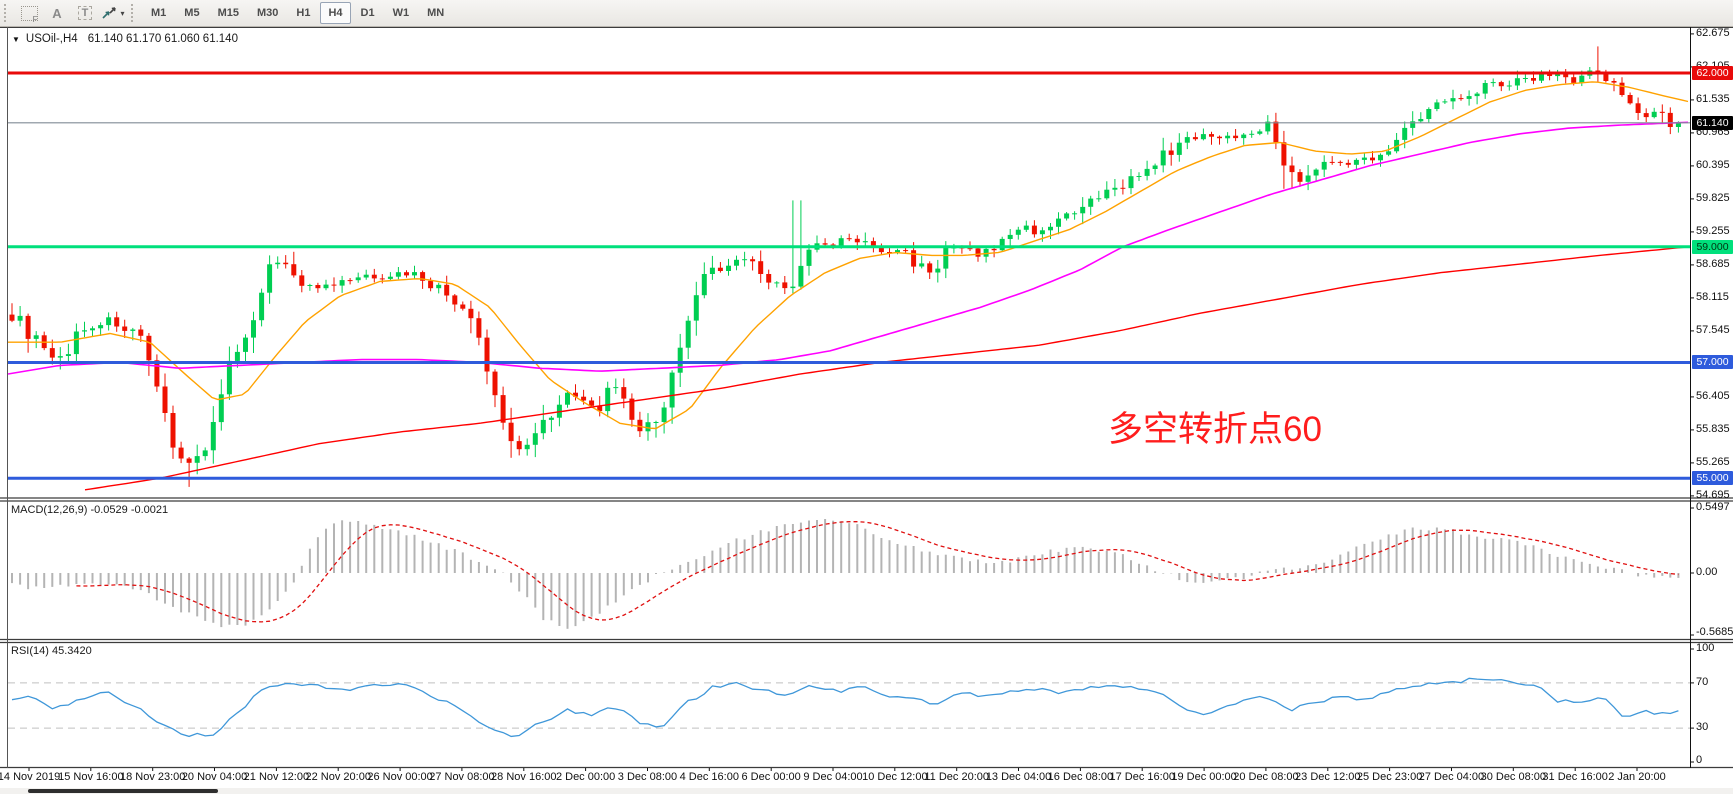 This screenshot has width=1733, height=794. Describe the element at coordinates (1712, 246) in the screenshot. I see `price-level-chip-59000: 59.000` at that location.